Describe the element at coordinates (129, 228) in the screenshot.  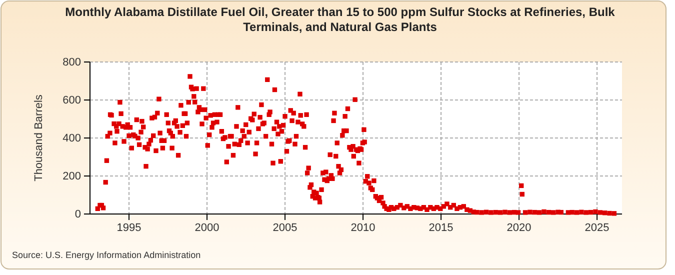
I see `x-tick-label: 1995` at that location.